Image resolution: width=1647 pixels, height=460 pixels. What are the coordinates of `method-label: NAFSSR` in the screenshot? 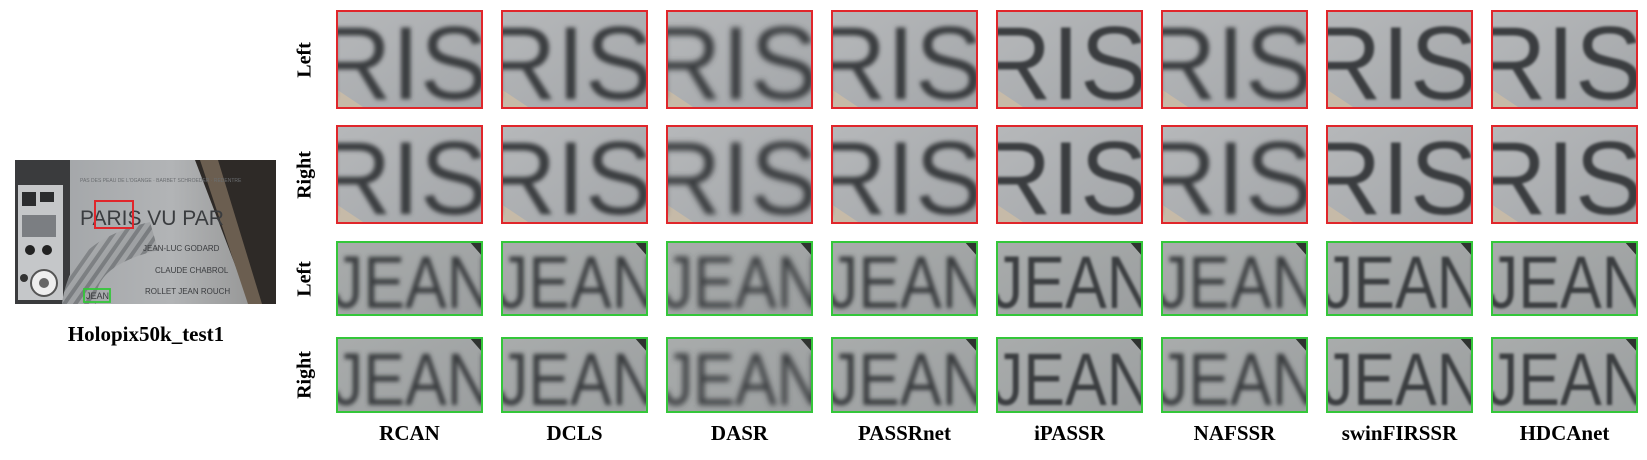 It's located at (1234, 433).